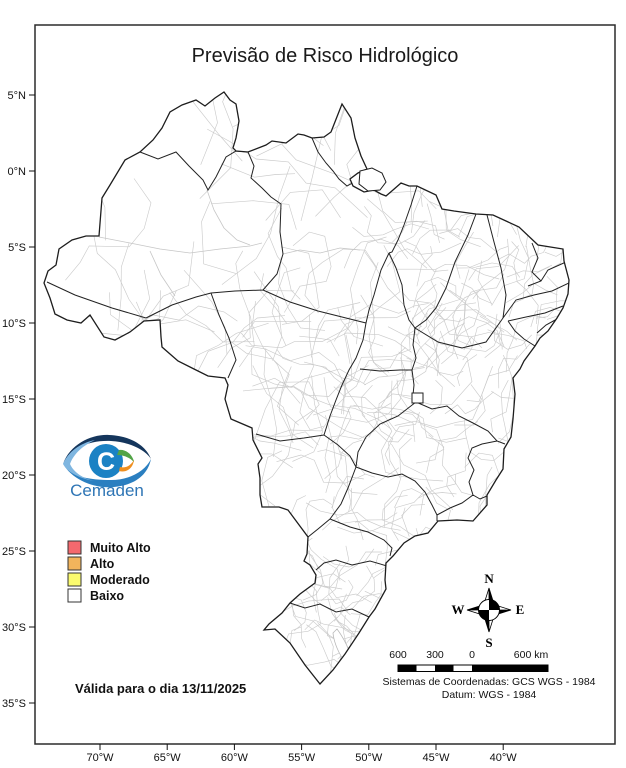  What do you see at coordinates (74, 563) in the screenshot?
I see `legend-swatch-alto` at bounding box center [74, 563].